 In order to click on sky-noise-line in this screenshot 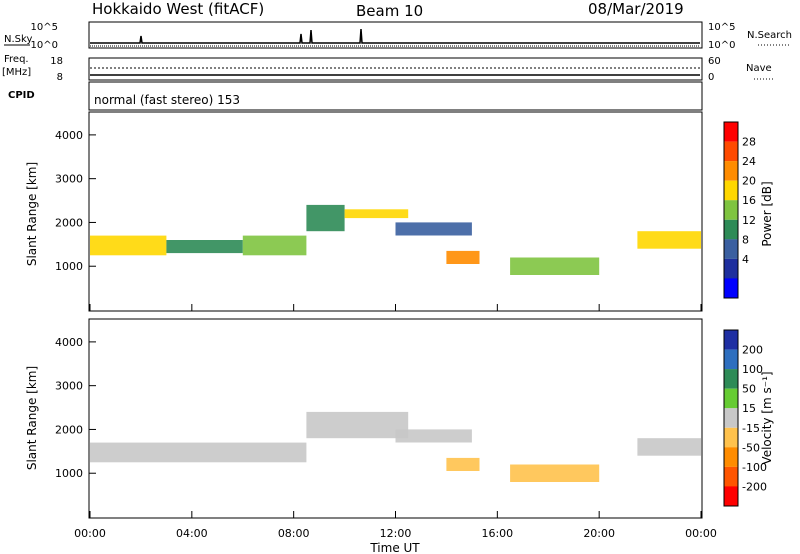, I will do `click(395, 36)`.